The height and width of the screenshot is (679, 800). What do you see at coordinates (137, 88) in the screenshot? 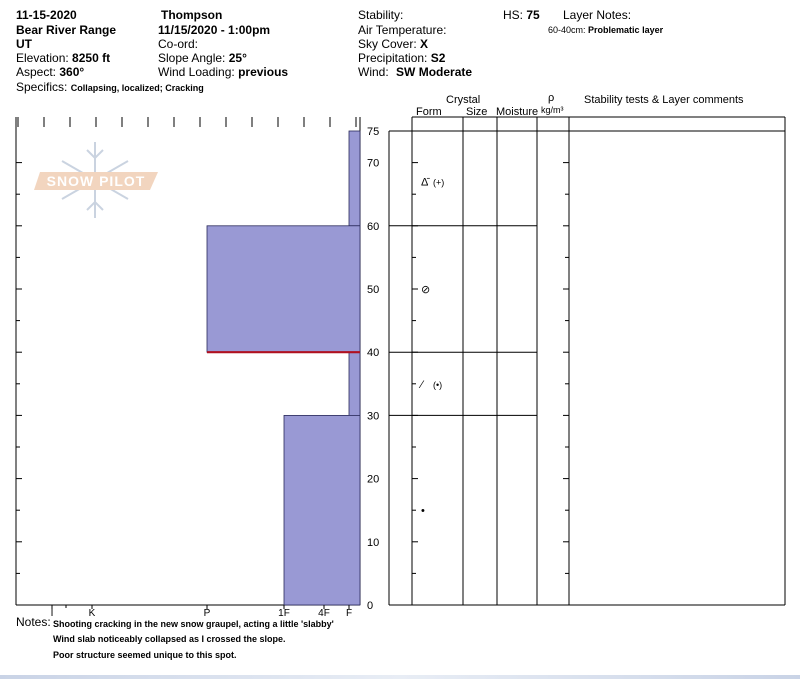
I see `specifics-value: Collapsing, localized; Cracking` at bounding box center [137, 88].